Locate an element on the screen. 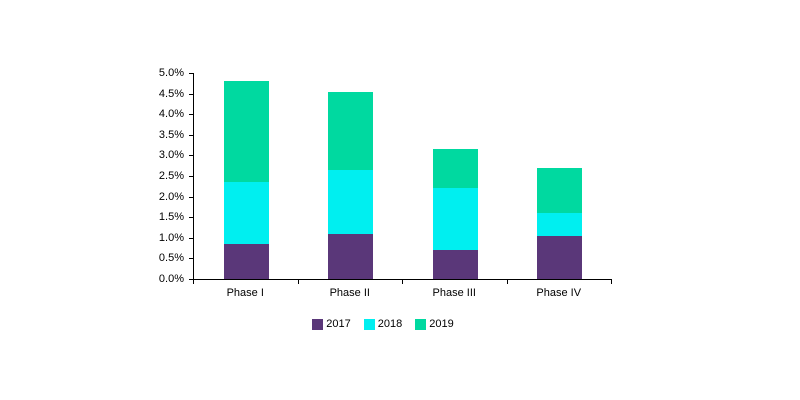  y-axis-tick-label: 3.5% is located at coordinates (171, 134).